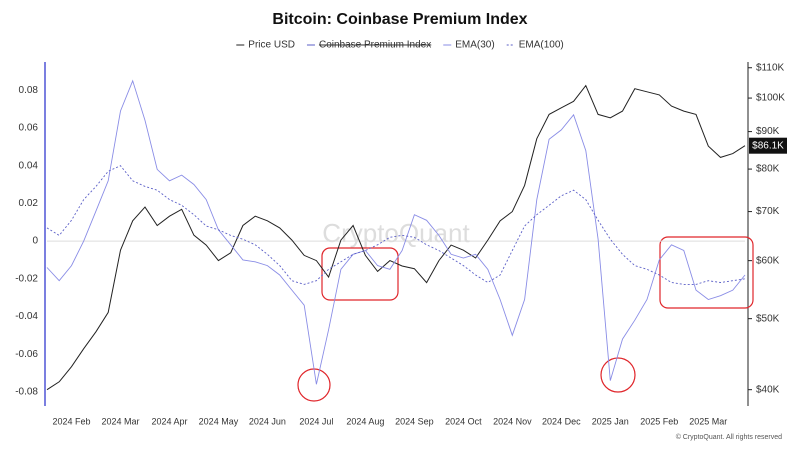  I want to click on y2-tick-label: $70K, so click(768, 211).